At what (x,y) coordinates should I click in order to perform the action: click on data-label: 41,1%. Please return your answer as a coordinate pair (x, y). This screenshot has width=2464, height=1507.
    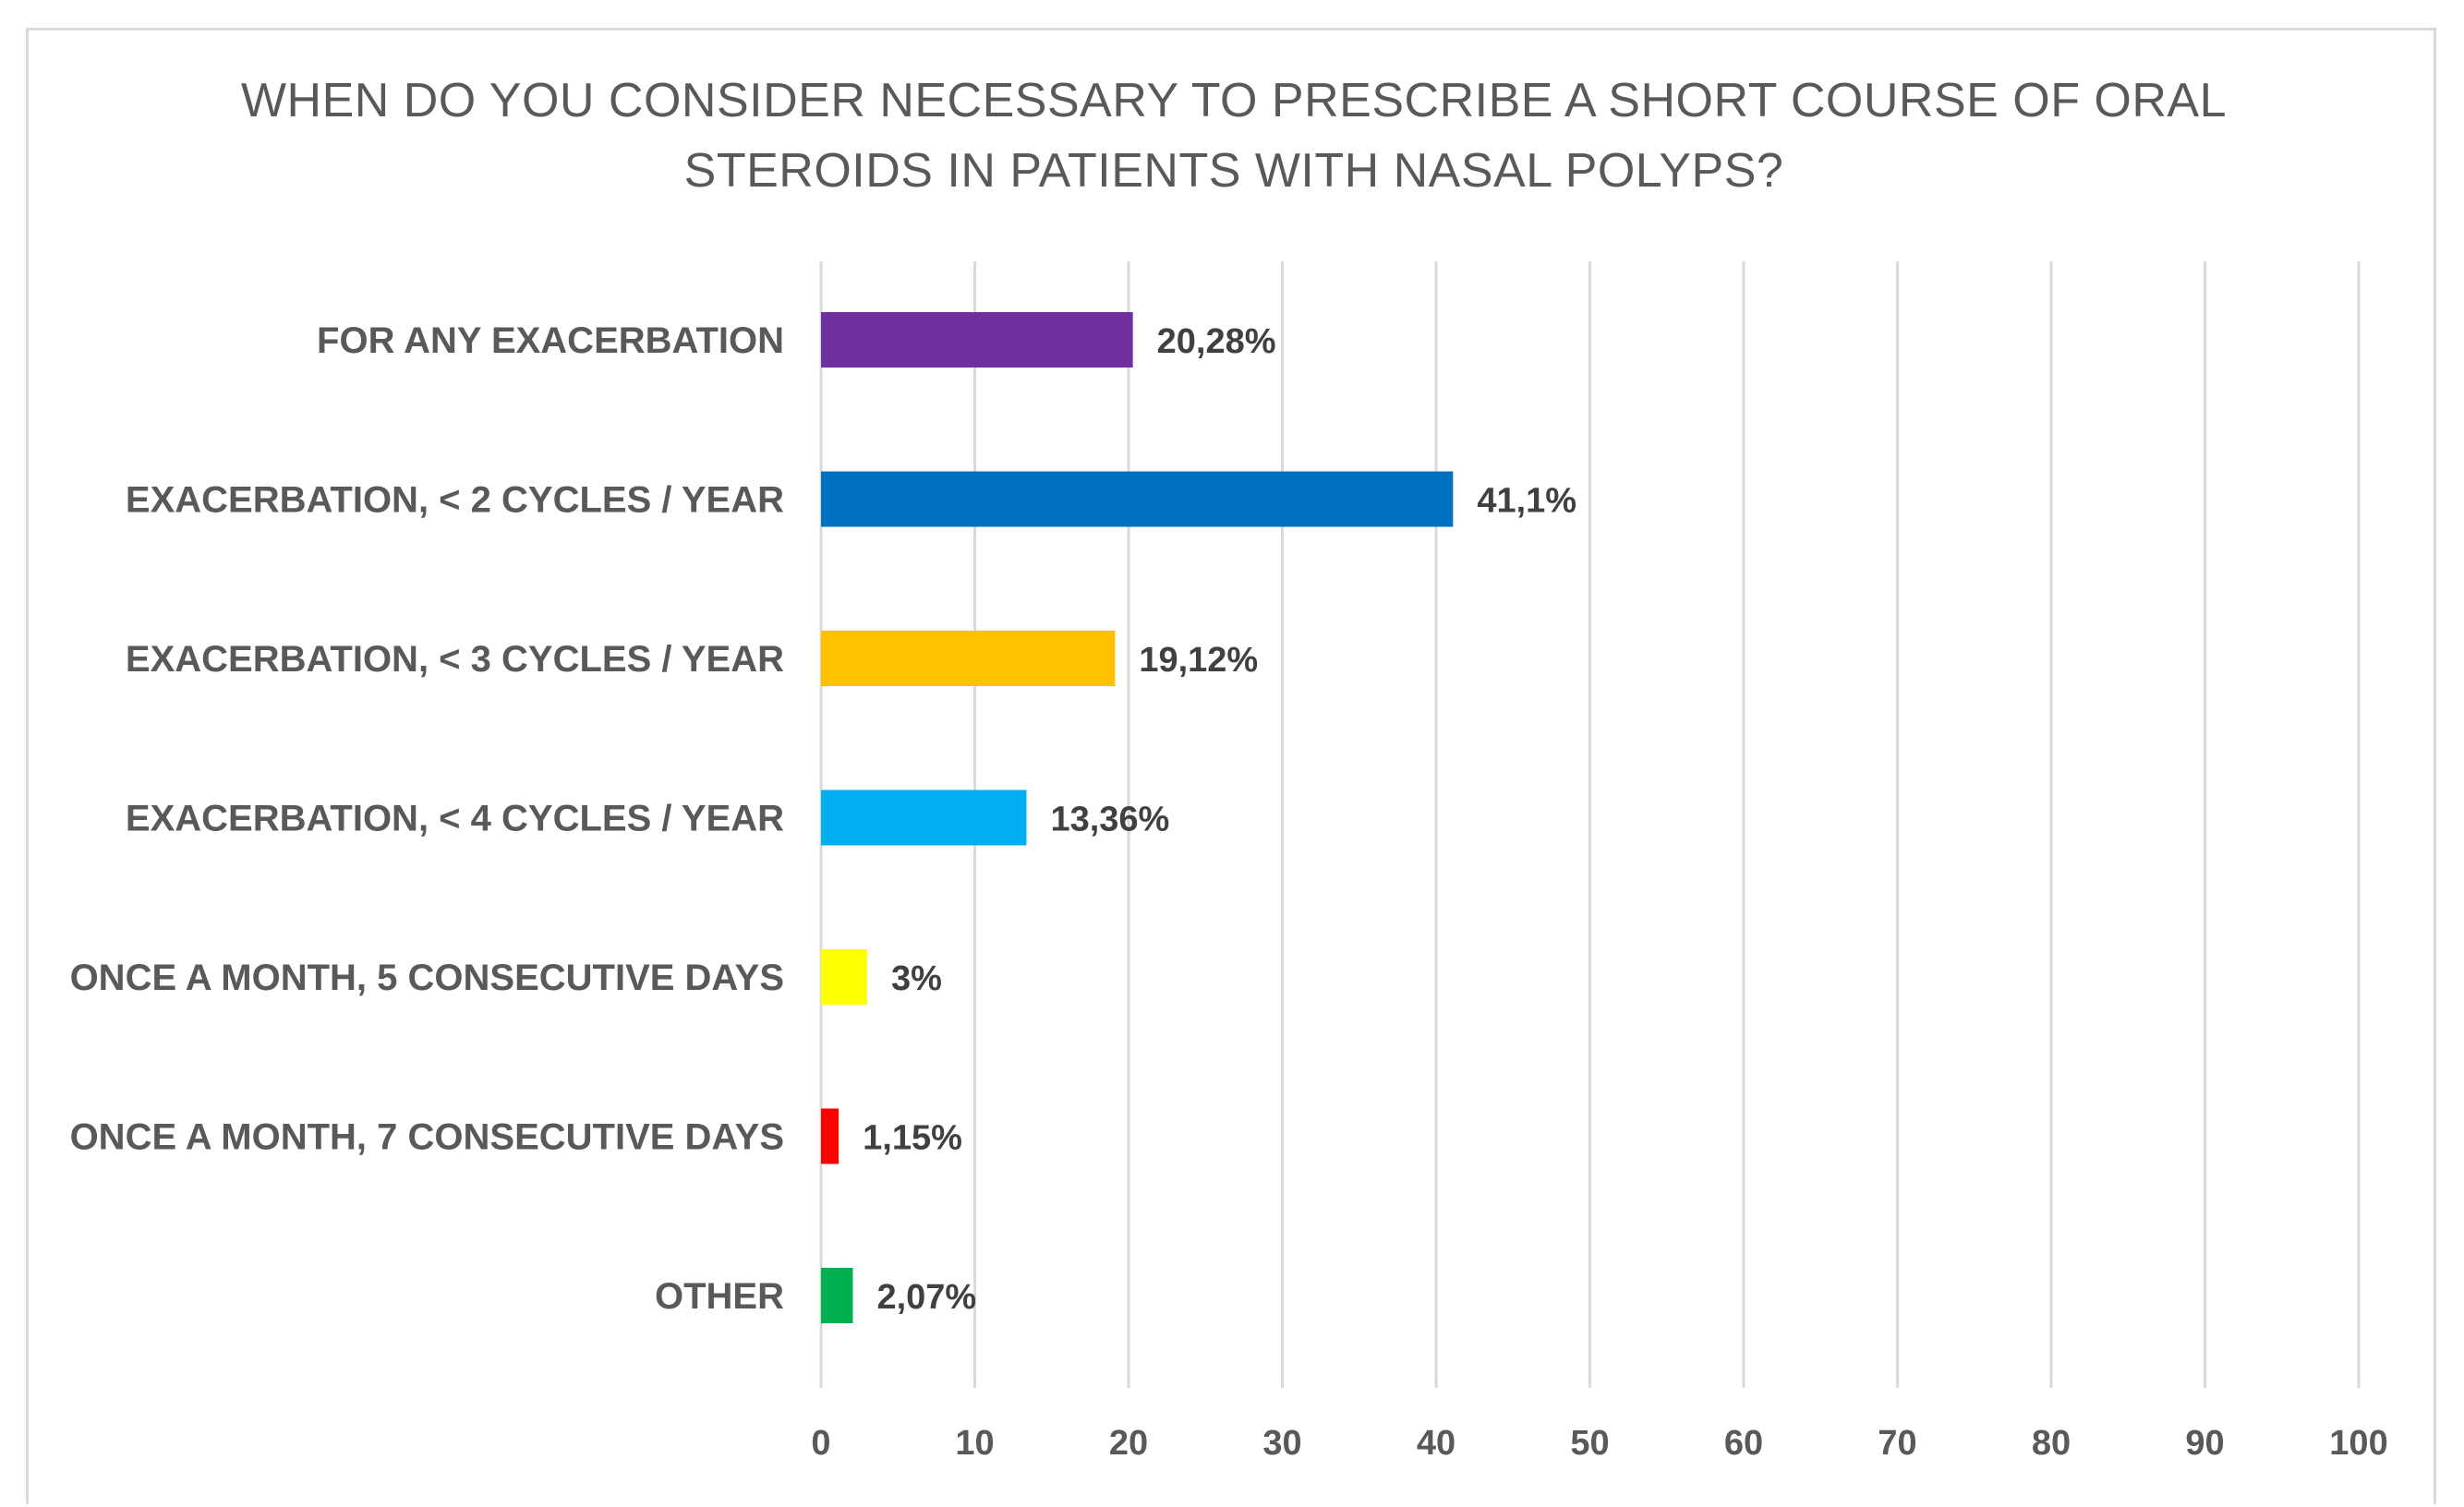
    Looking at the image, I should click on (1526, 502).